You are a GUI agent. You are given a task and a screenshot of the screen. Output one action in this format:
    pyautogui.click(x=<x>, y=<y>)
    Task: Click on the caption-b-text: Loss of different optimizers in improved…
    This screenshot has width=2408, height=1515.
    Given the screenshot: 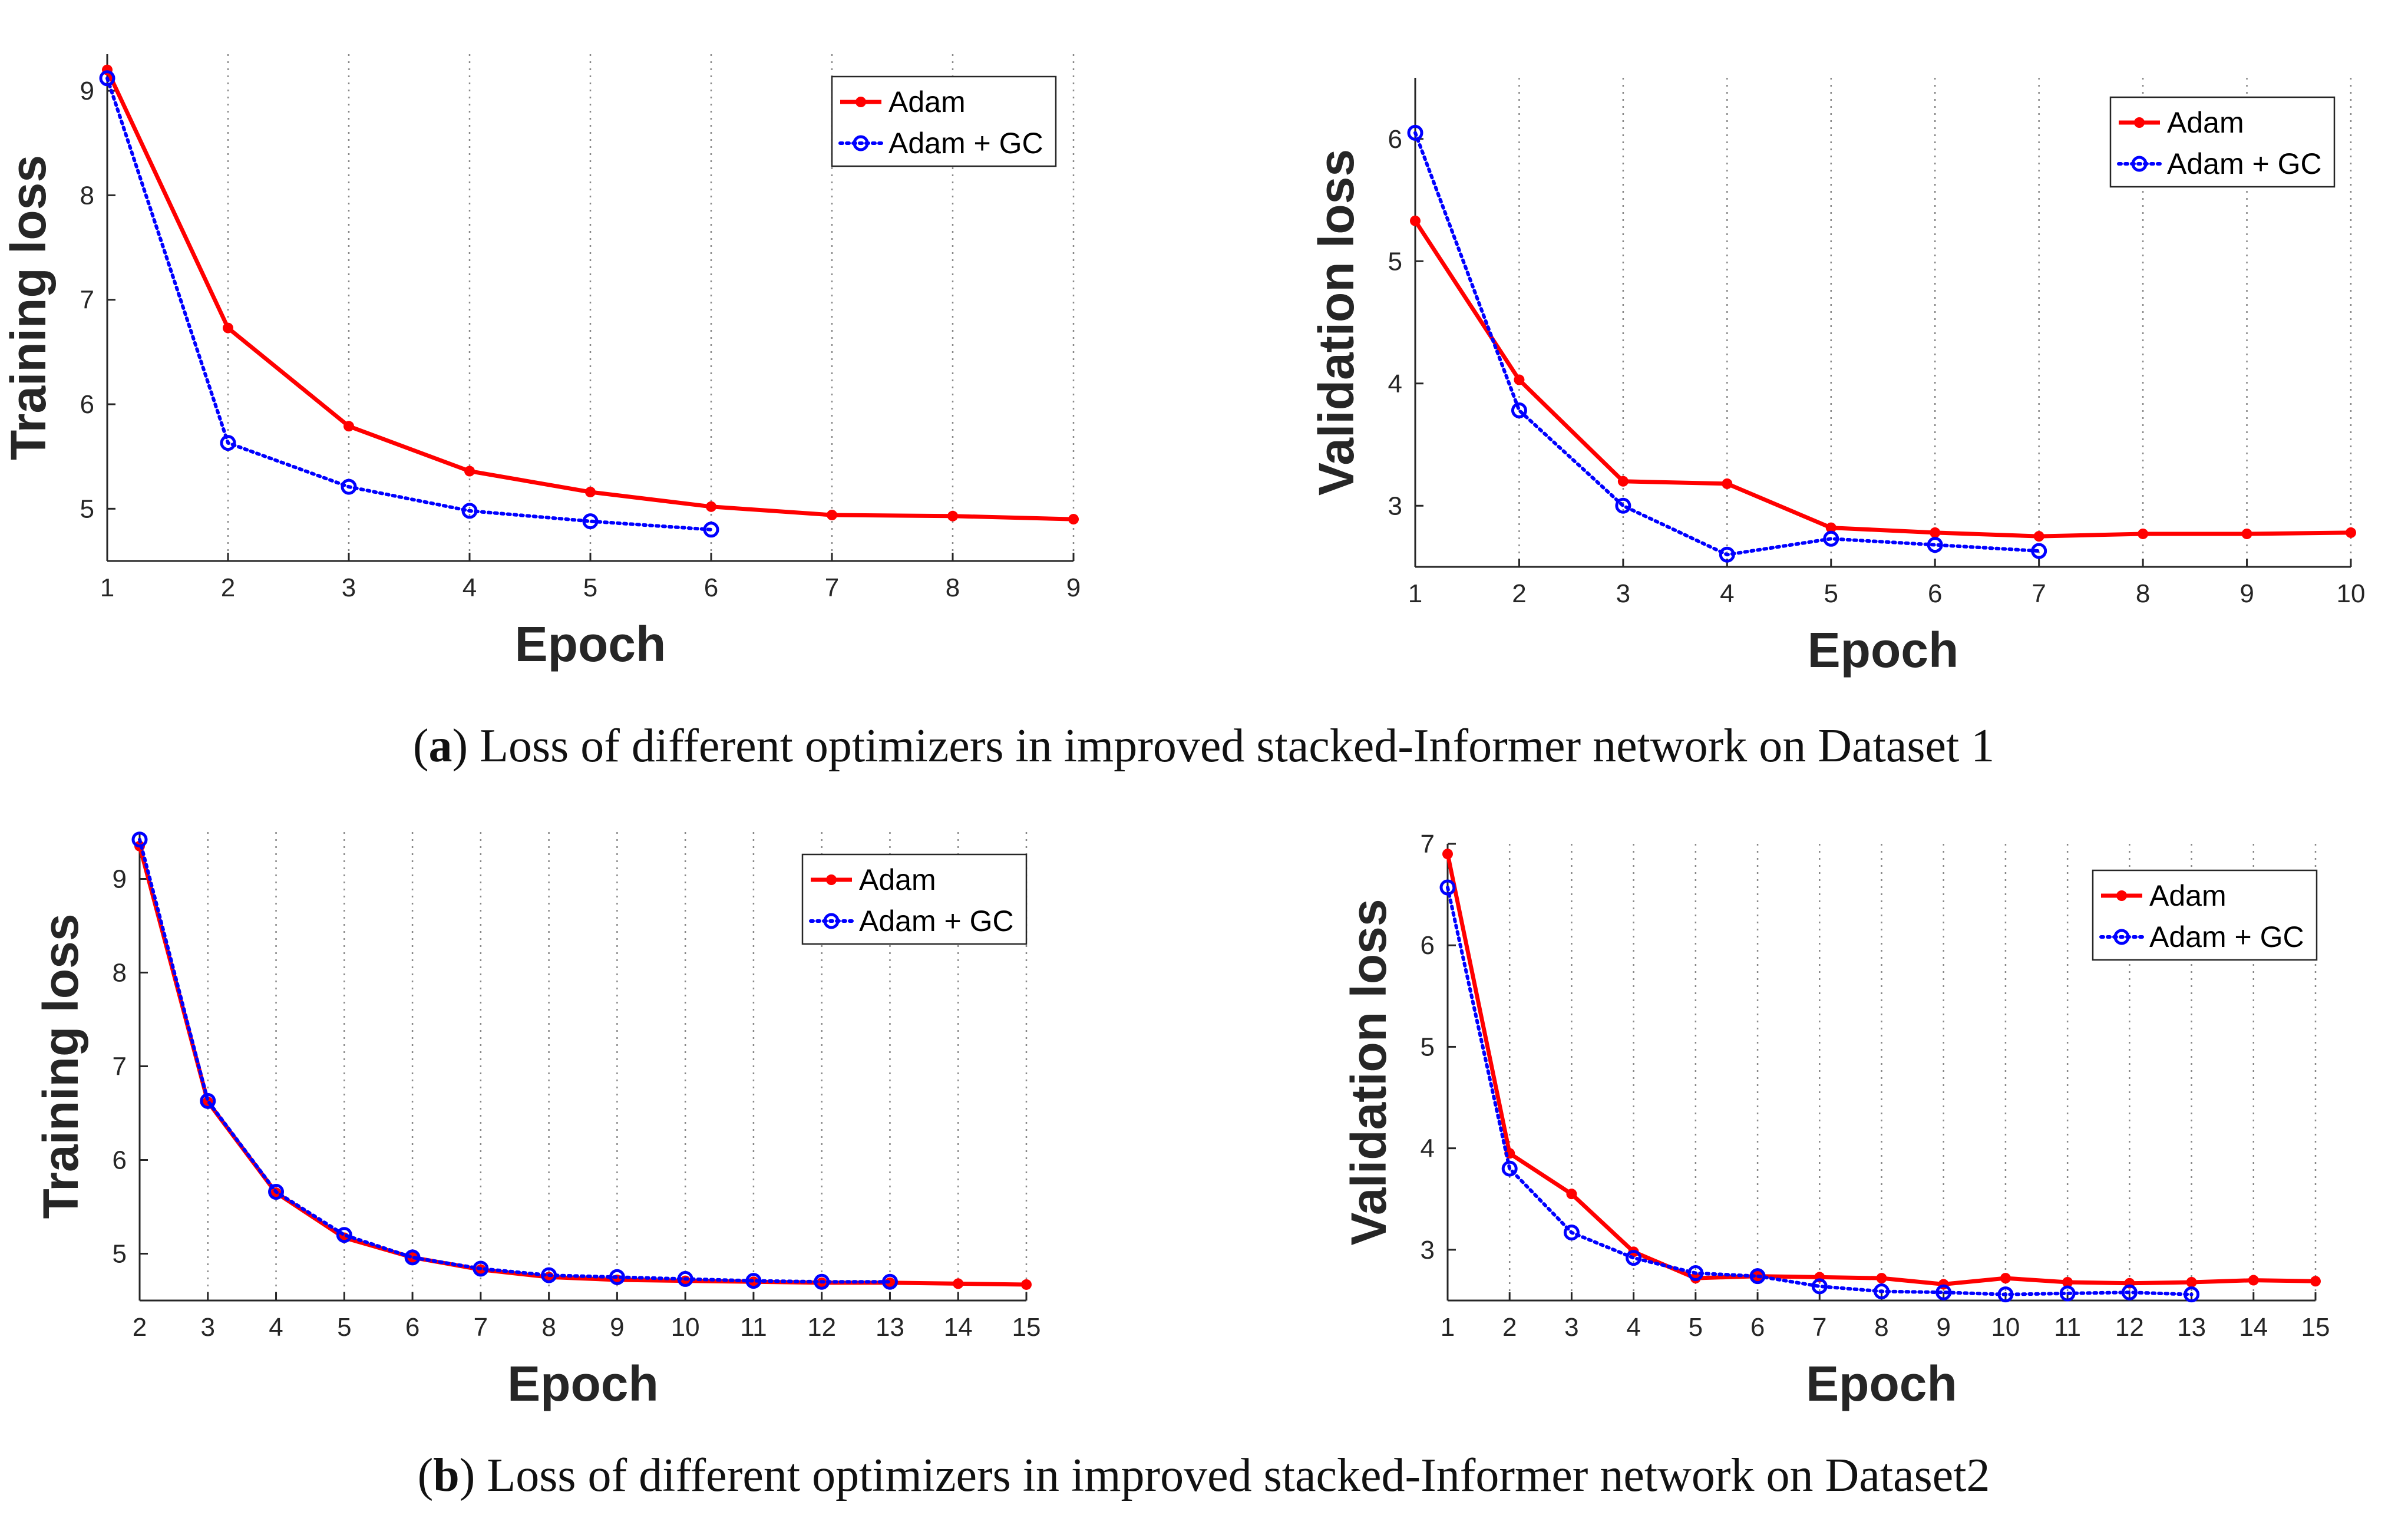 What is the action you would take?
    pyautogui.click(x=1232, y=1475)
    